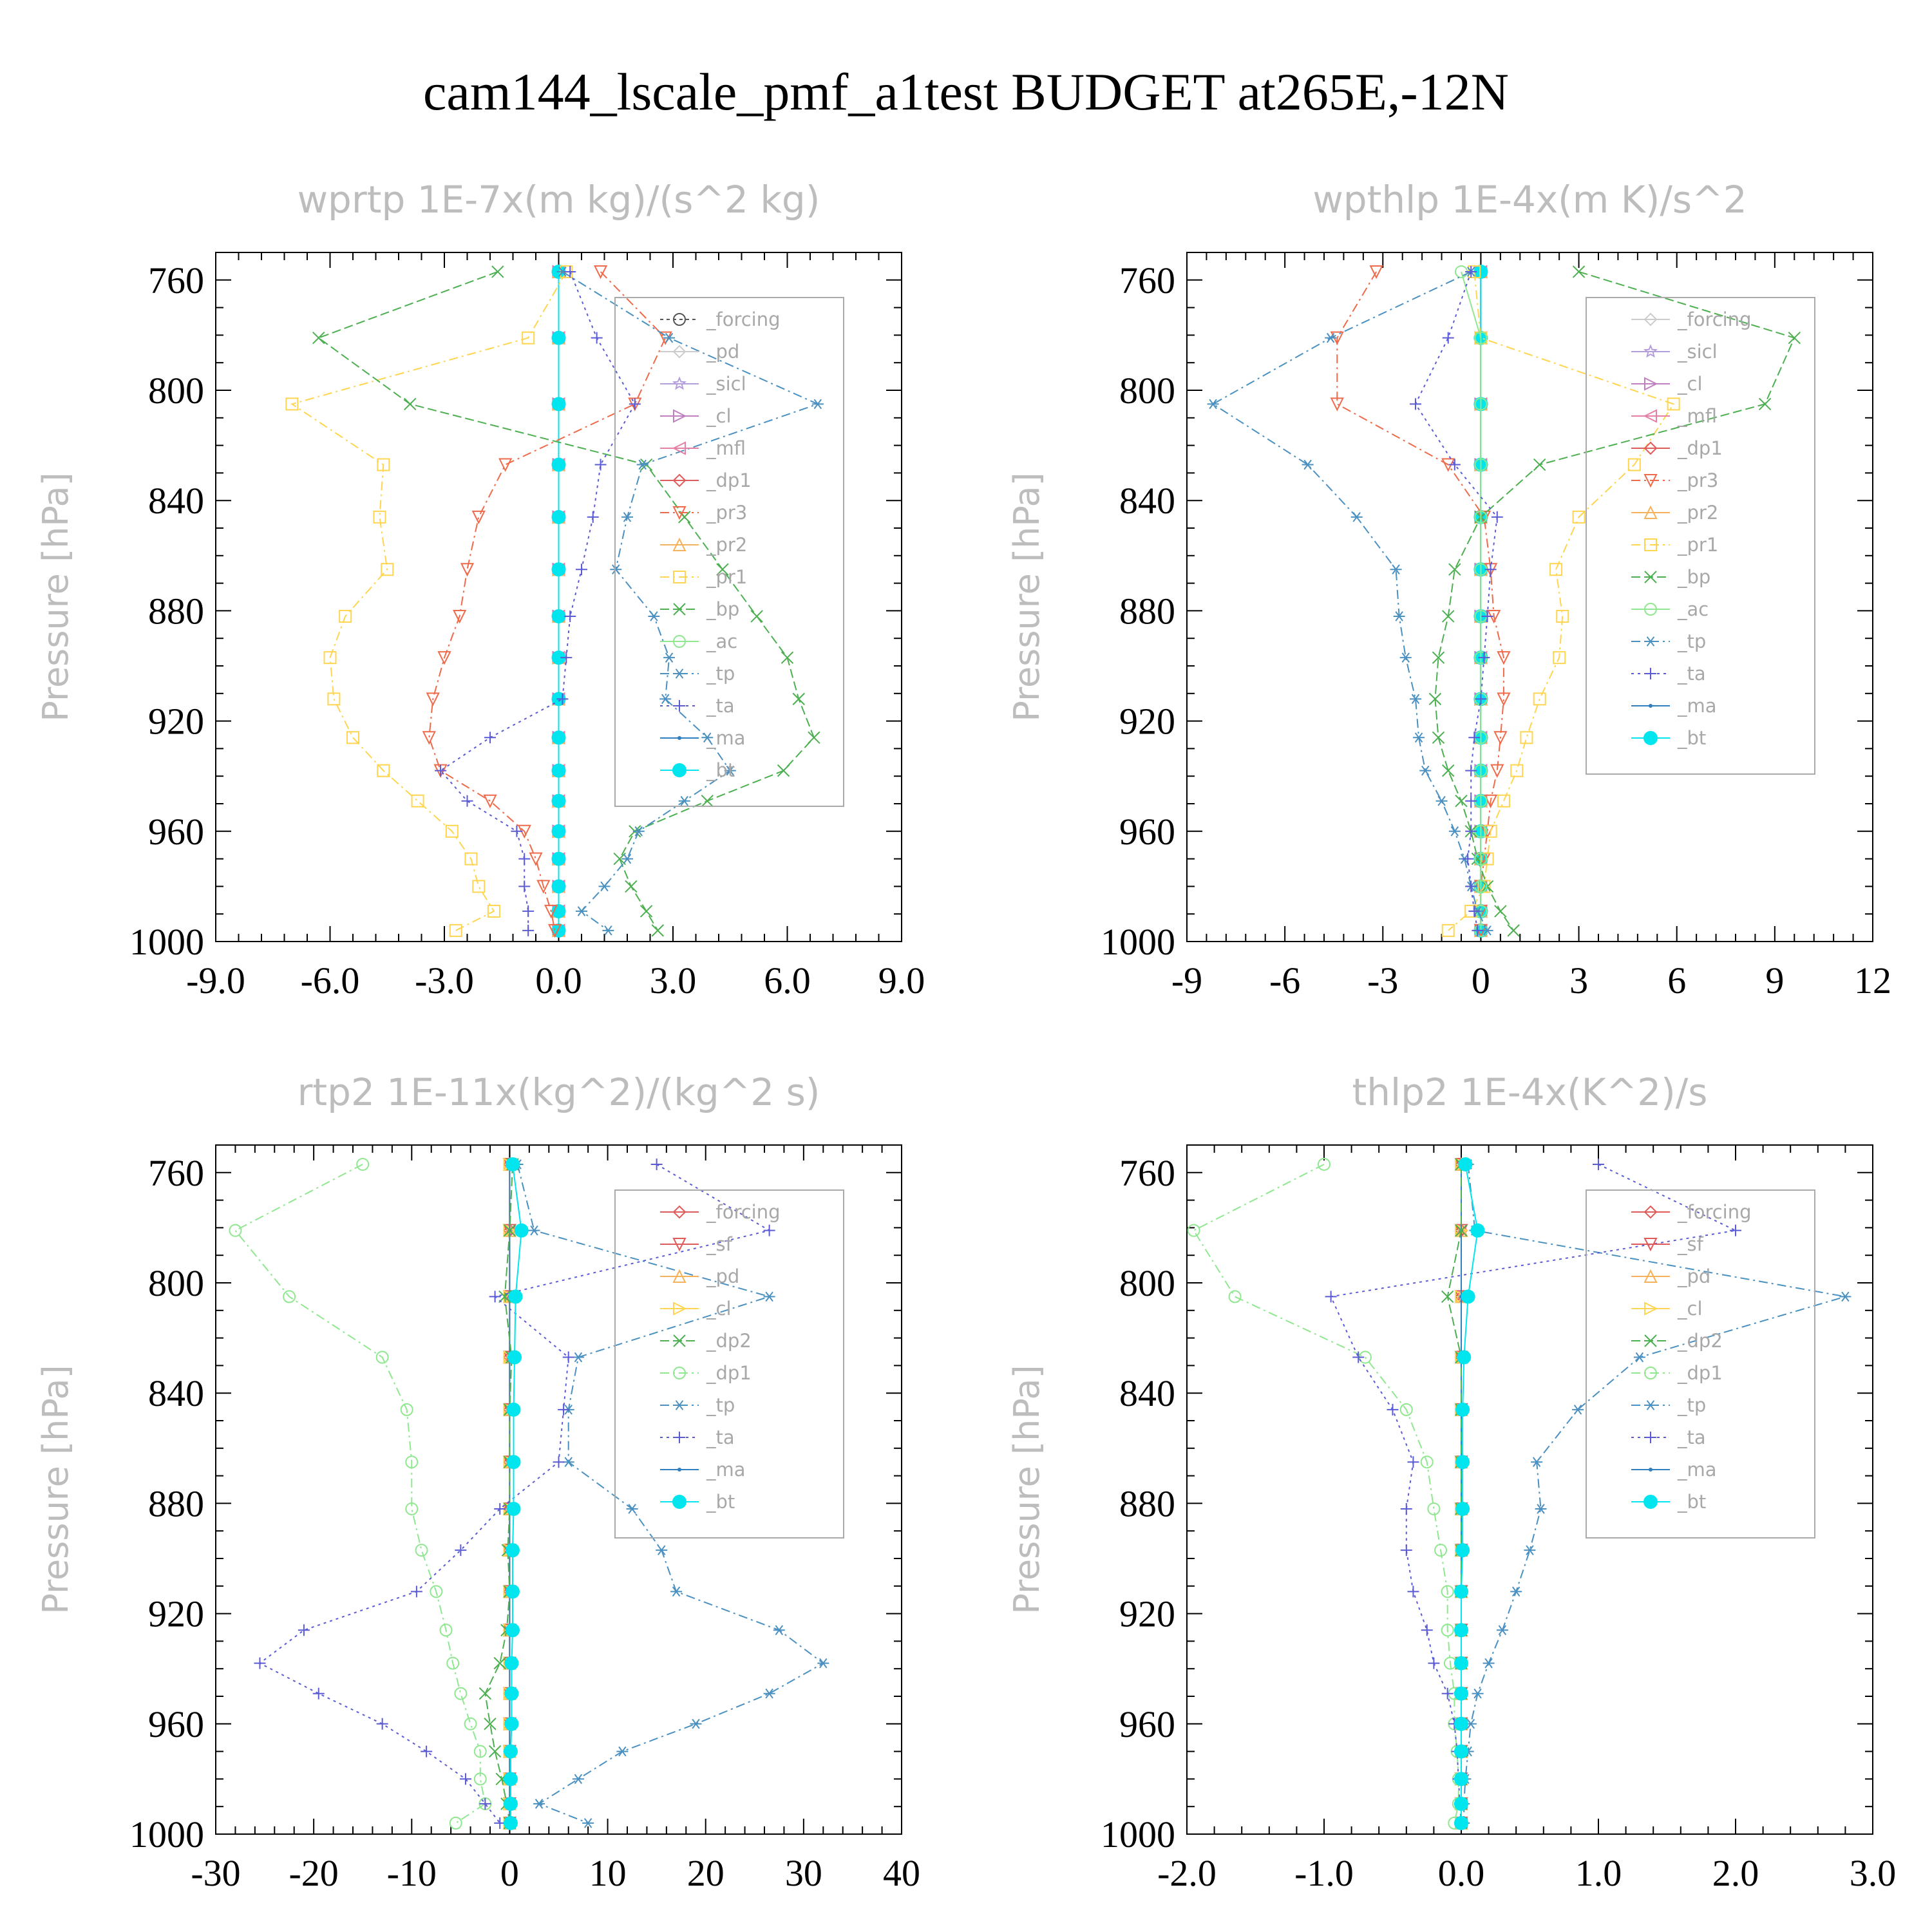 The width and height of the screenshot is (1932, 1932). What do you see at coordinates (1735, 1873) in the screenshot?
I see `x-tick-label: 2.0` at bounding box center [1735, 1873].